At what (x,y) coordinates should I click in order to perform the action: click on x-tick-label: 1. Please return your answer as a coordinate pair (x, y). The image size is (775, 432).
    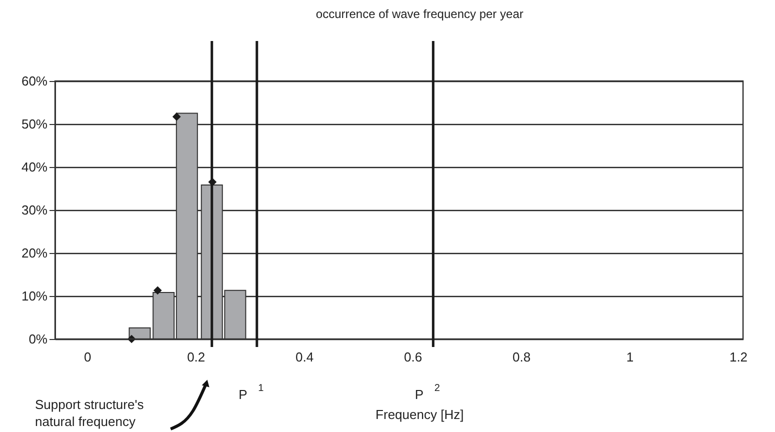
    Looking at the image, I should click on (630, 357).